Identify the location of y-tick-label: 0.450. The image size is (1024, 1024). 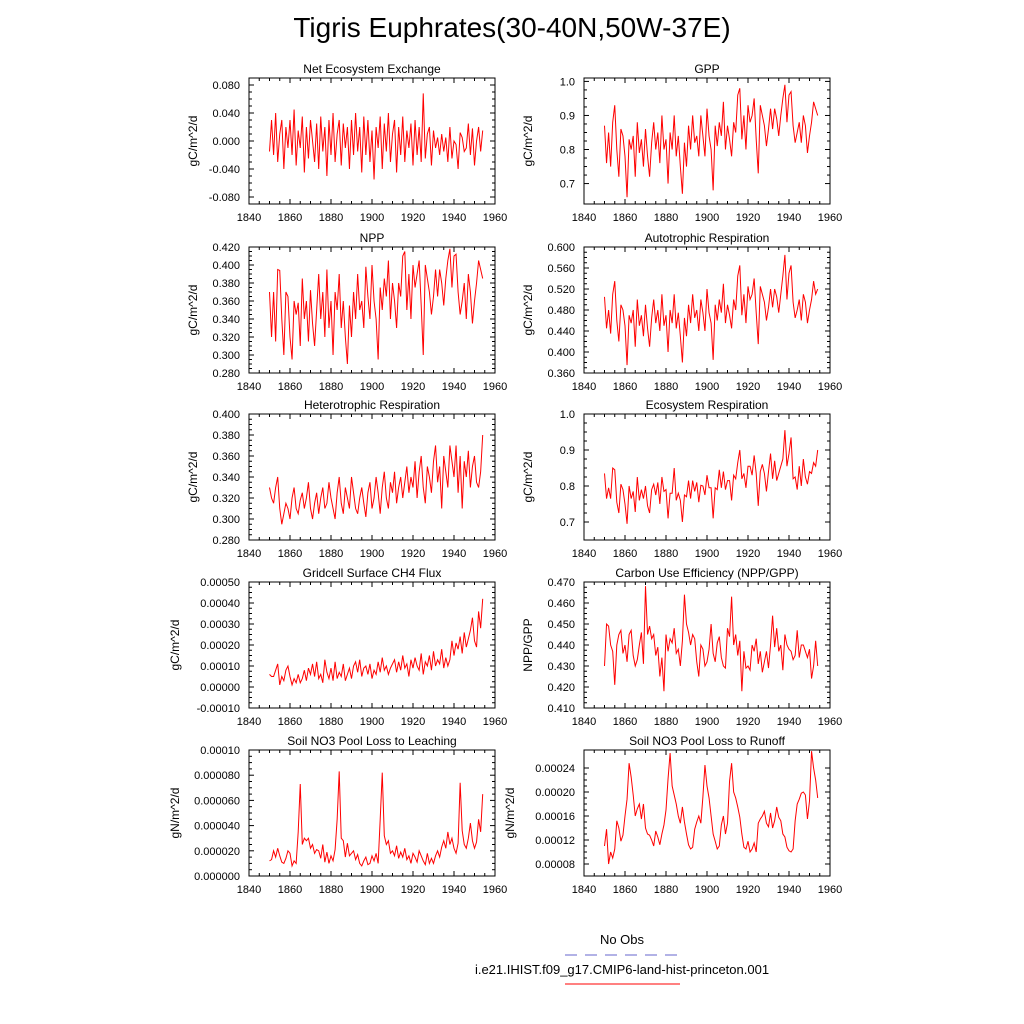
(561, 625).